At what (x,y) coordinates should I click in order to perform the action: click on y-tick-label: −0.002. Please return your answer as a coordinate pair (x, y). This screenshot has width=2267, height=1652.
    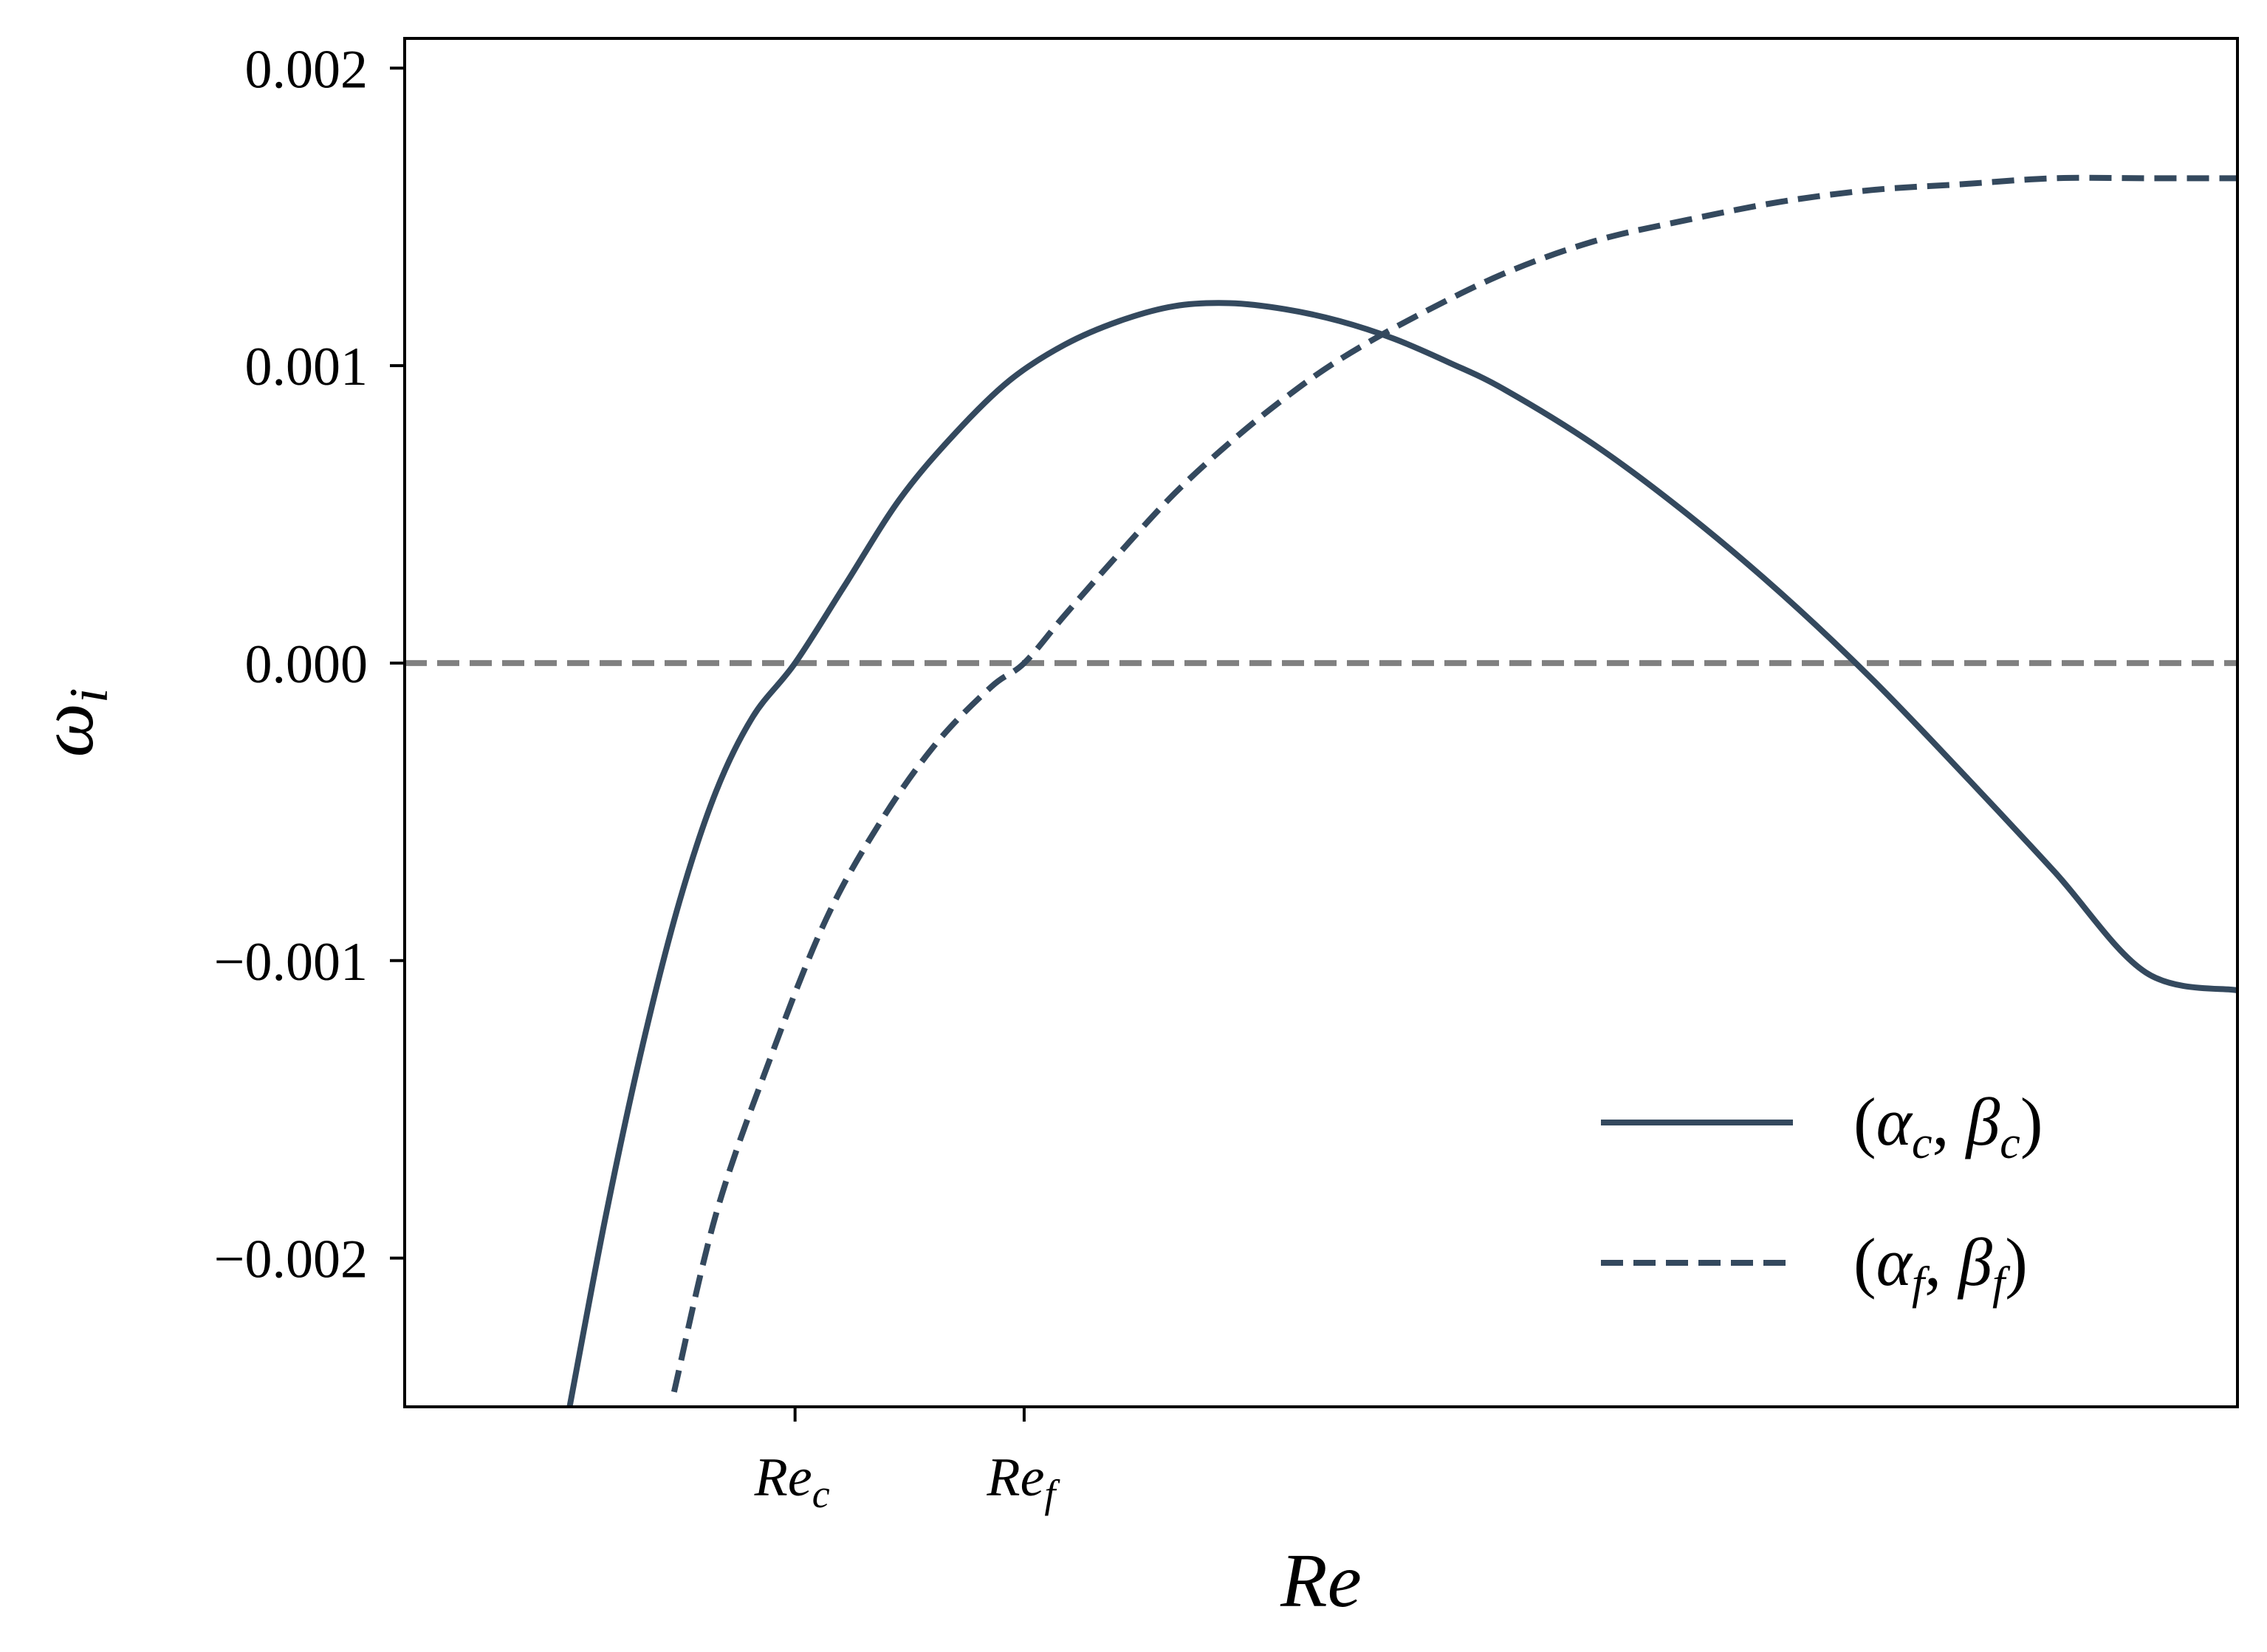
    Looking at the image, I should click on (291, 1260).